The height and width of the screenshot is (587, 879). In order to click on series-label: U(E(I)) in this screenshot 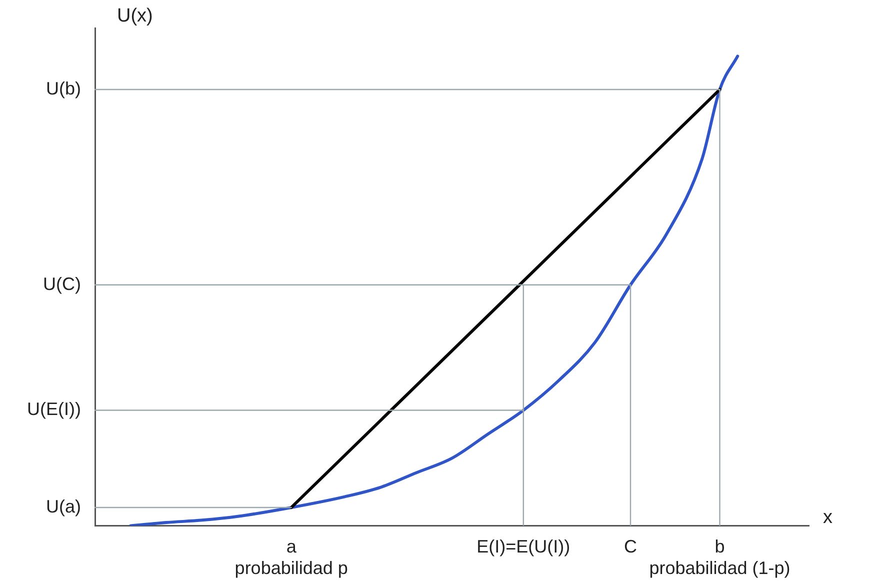, I will do `click(54, 409)`.